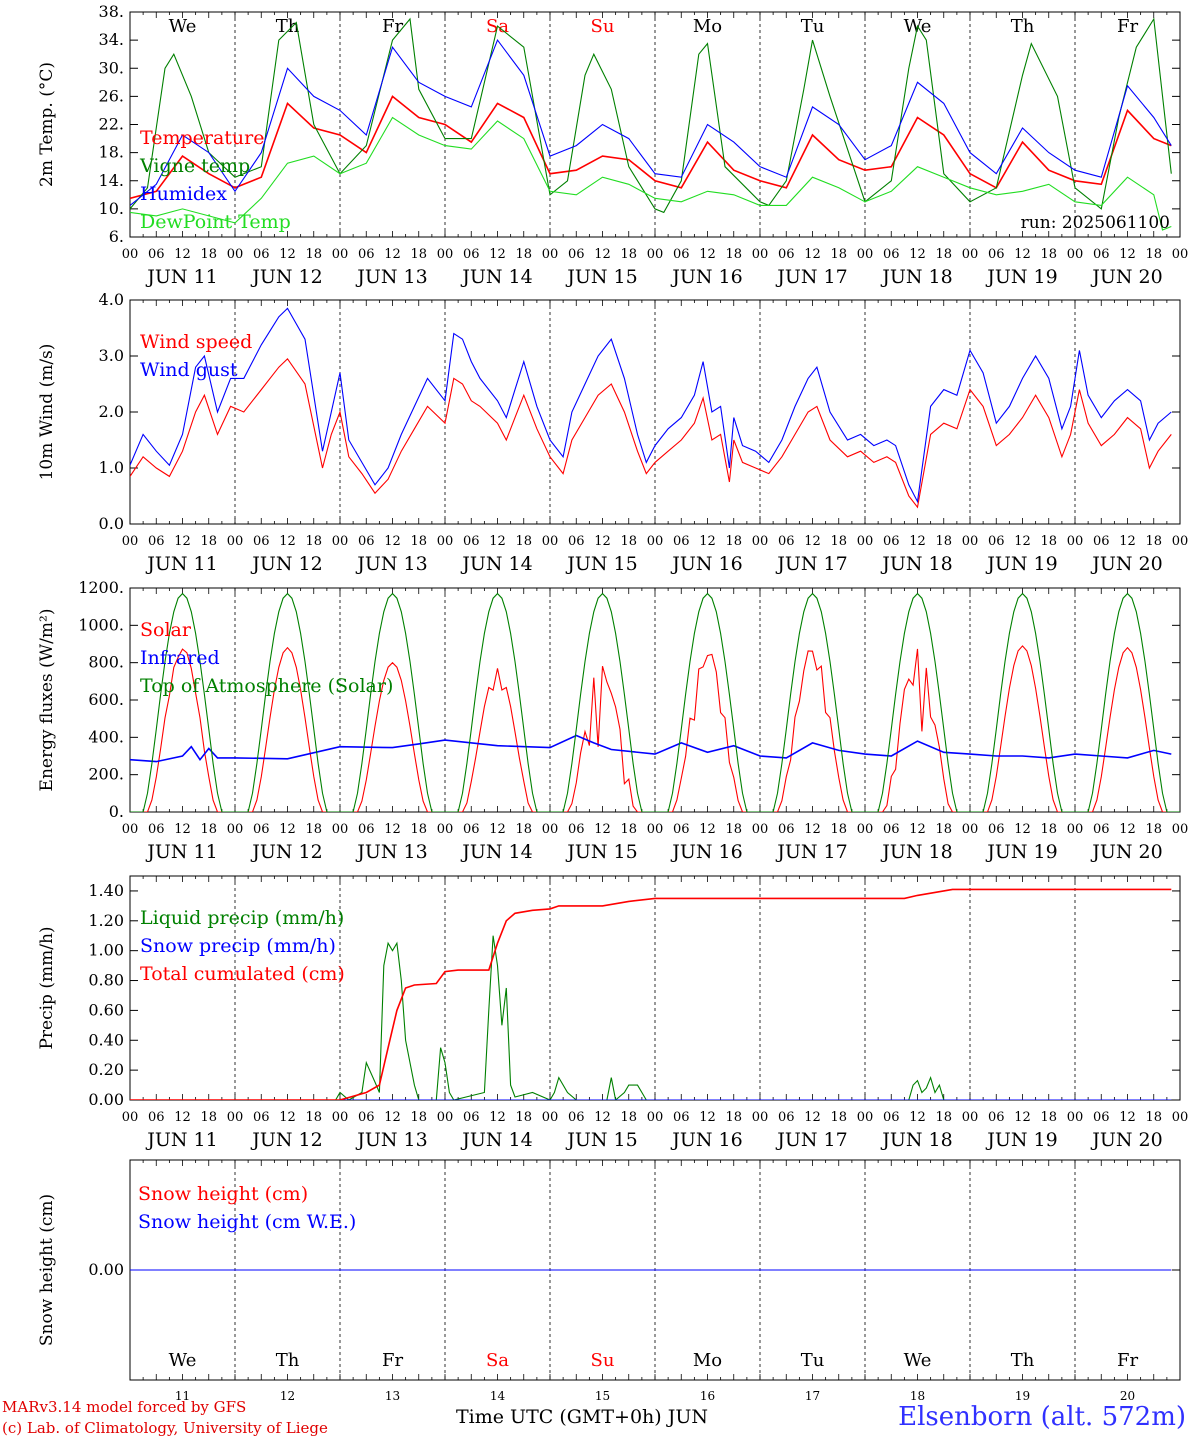 The image size is (1194, 1444). I want to click on y-tick-label: 10., so click(111, 208).